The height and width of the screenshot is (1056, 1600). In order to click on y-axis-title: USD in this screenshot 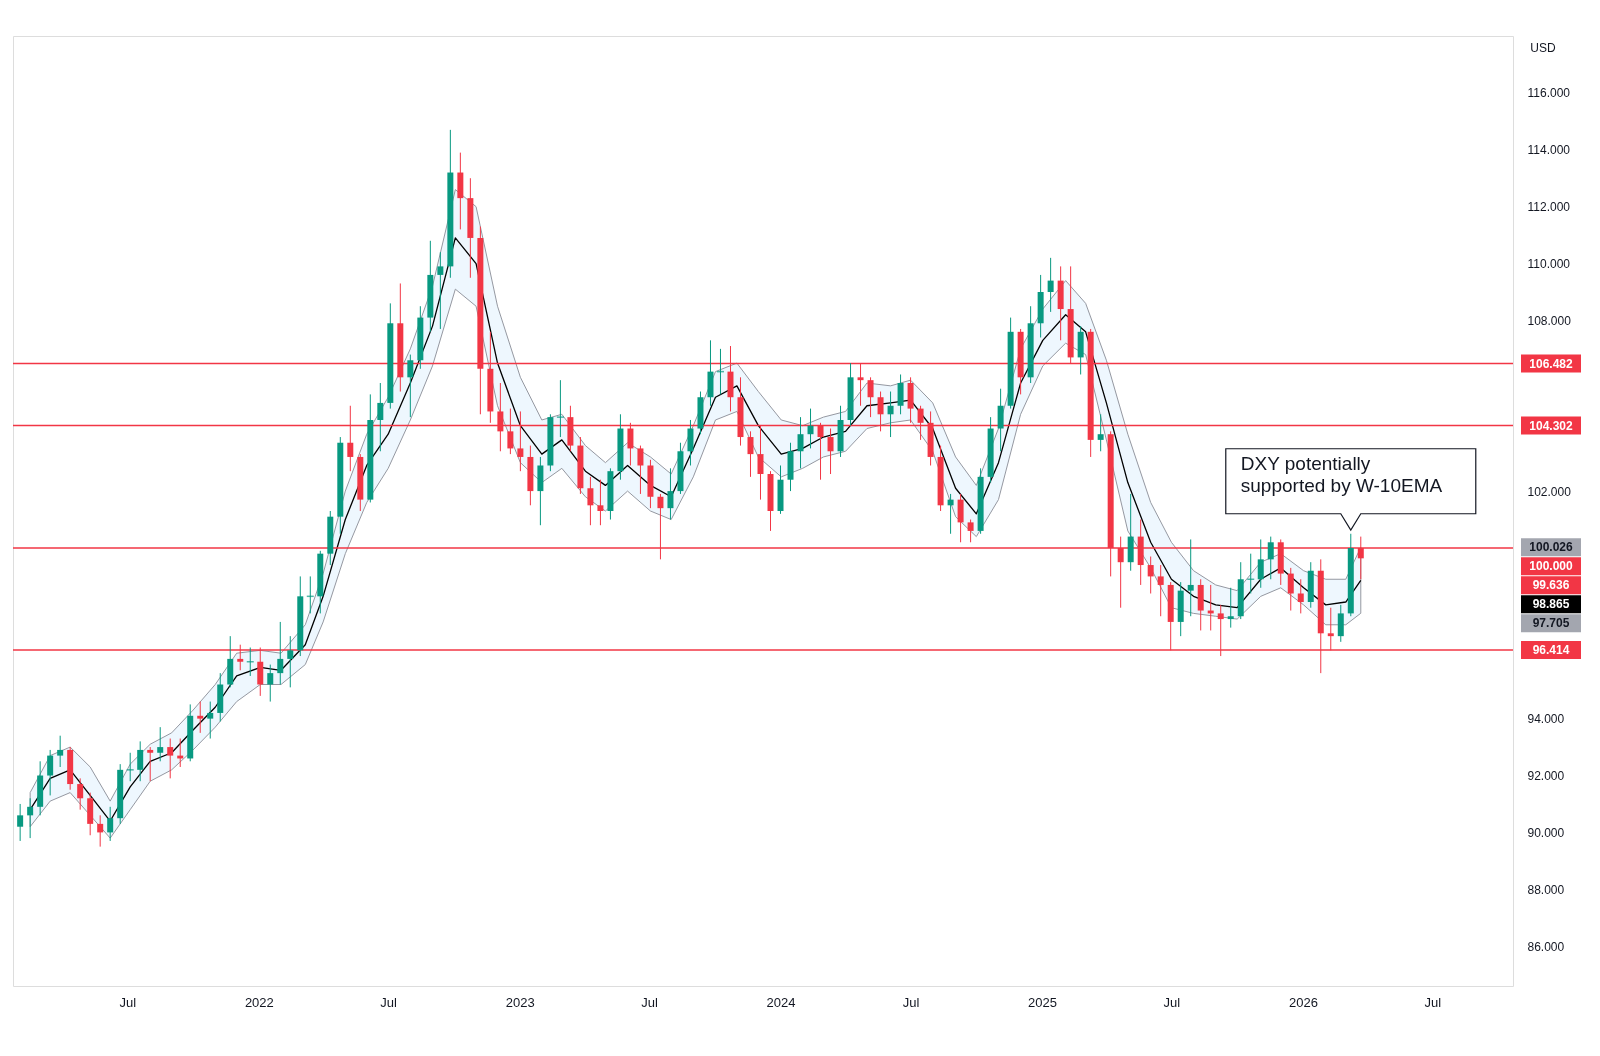, I will do `click(1543, 48)`.